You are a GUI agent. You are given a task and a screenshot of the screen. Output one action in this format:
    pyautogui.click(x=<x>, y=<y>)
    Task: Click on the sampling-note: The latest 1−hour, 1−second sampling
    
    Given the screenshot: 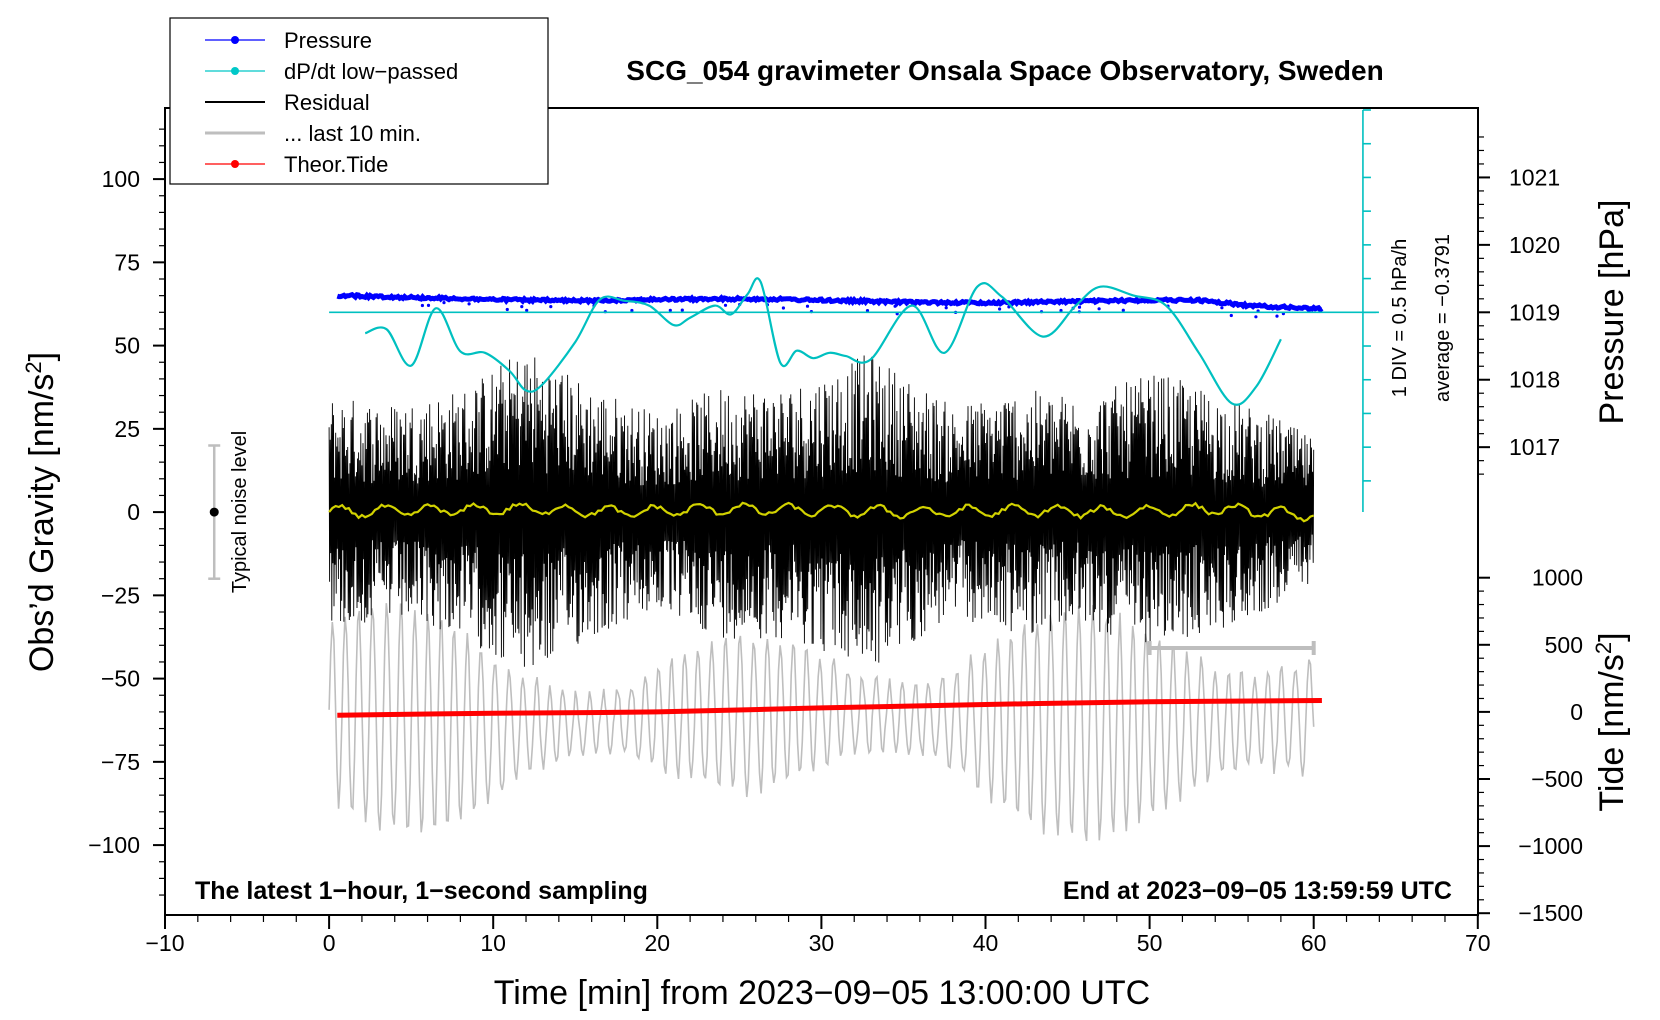 What is the action you would take?
    pyautogui.click(x=421, y=891)
    